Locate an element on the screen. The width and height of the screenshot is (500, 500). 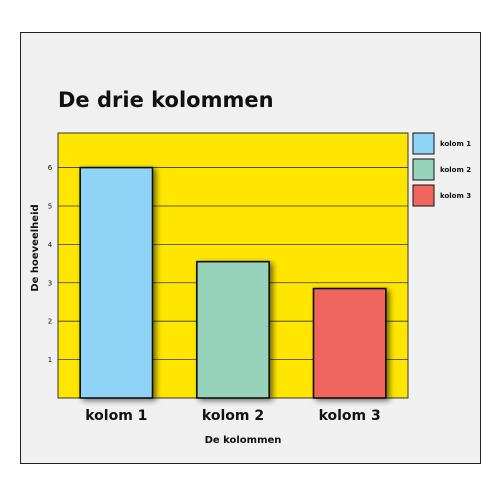
y-tick-labels: 1 2 3 4 5 6 is located at coordinates (50, 264).